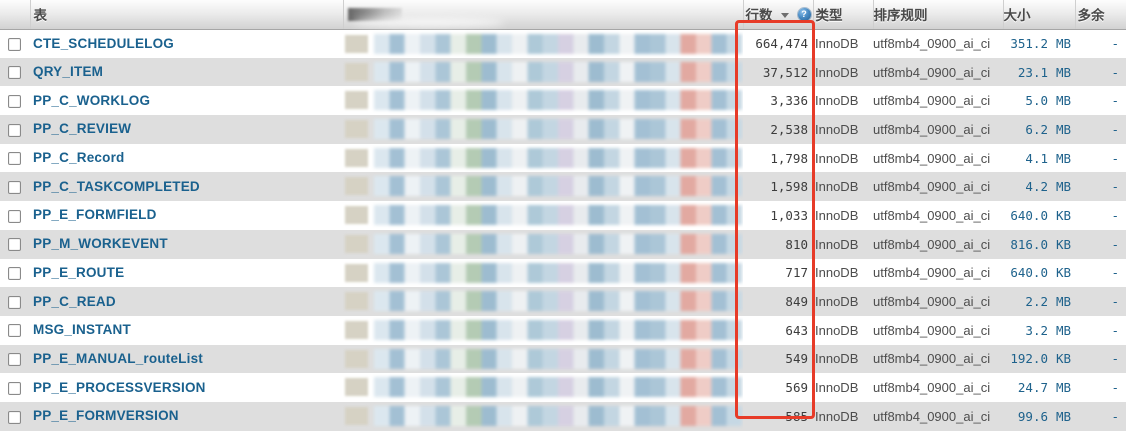 The width and height of the screenshot is (1126, 431). Describe the element at coordinates (1039, 215) in the screenshot. I see `size-cell: 640.0 KB` at that location.